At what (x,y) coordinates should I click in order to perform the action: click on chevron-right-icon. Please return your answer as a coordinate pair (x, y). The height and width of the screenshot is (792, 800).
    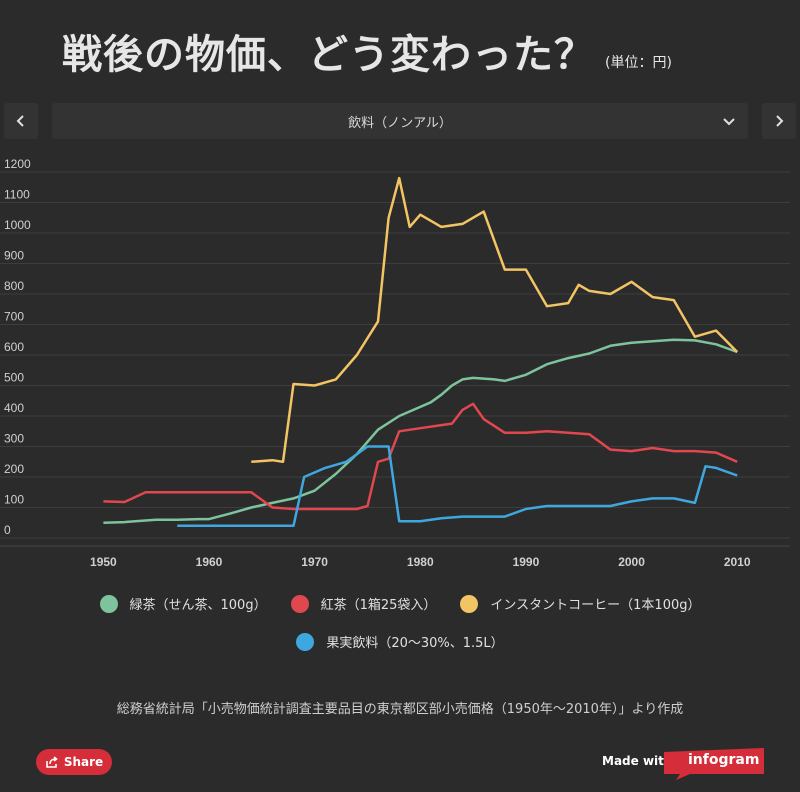
    Looking at the image, I should click on (780, 121).